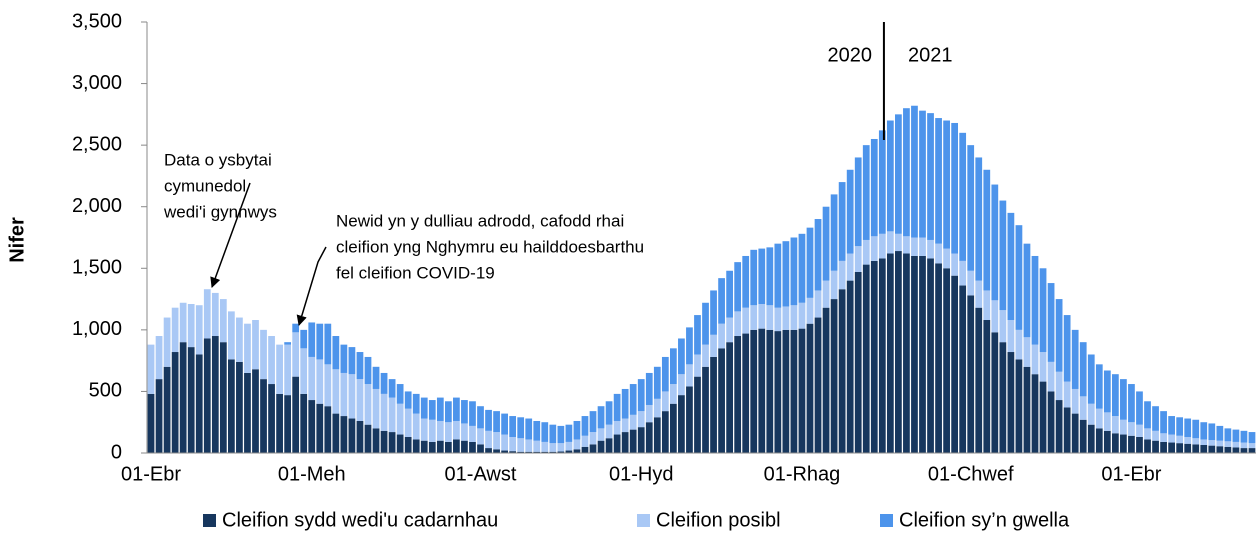 The image size is (1258, 536). I want to click on legend-label: Cleifion posibl, so click(718, 520).